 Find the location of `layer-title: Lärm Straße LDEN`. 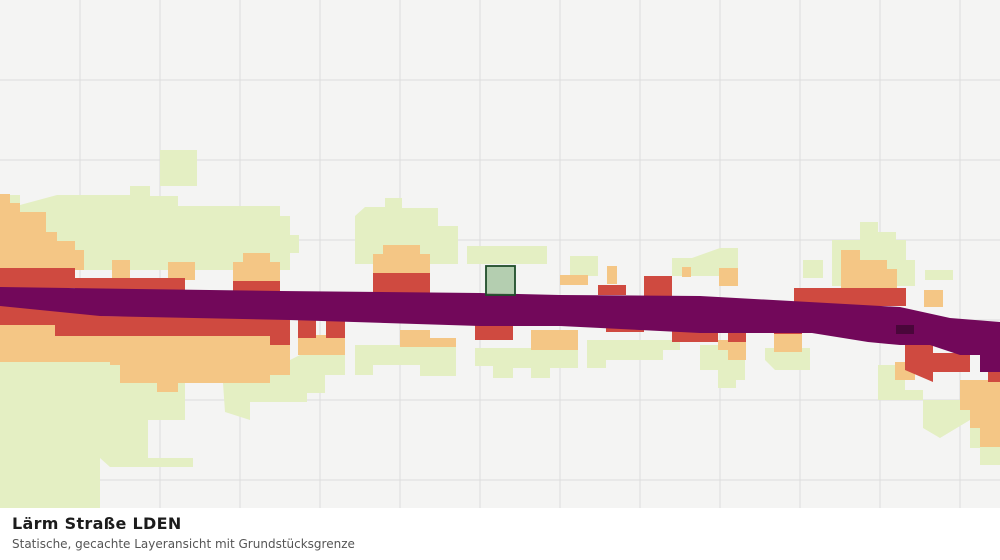

layer-title: Lärm Straße LDEN is located at coordinates (97, 523).